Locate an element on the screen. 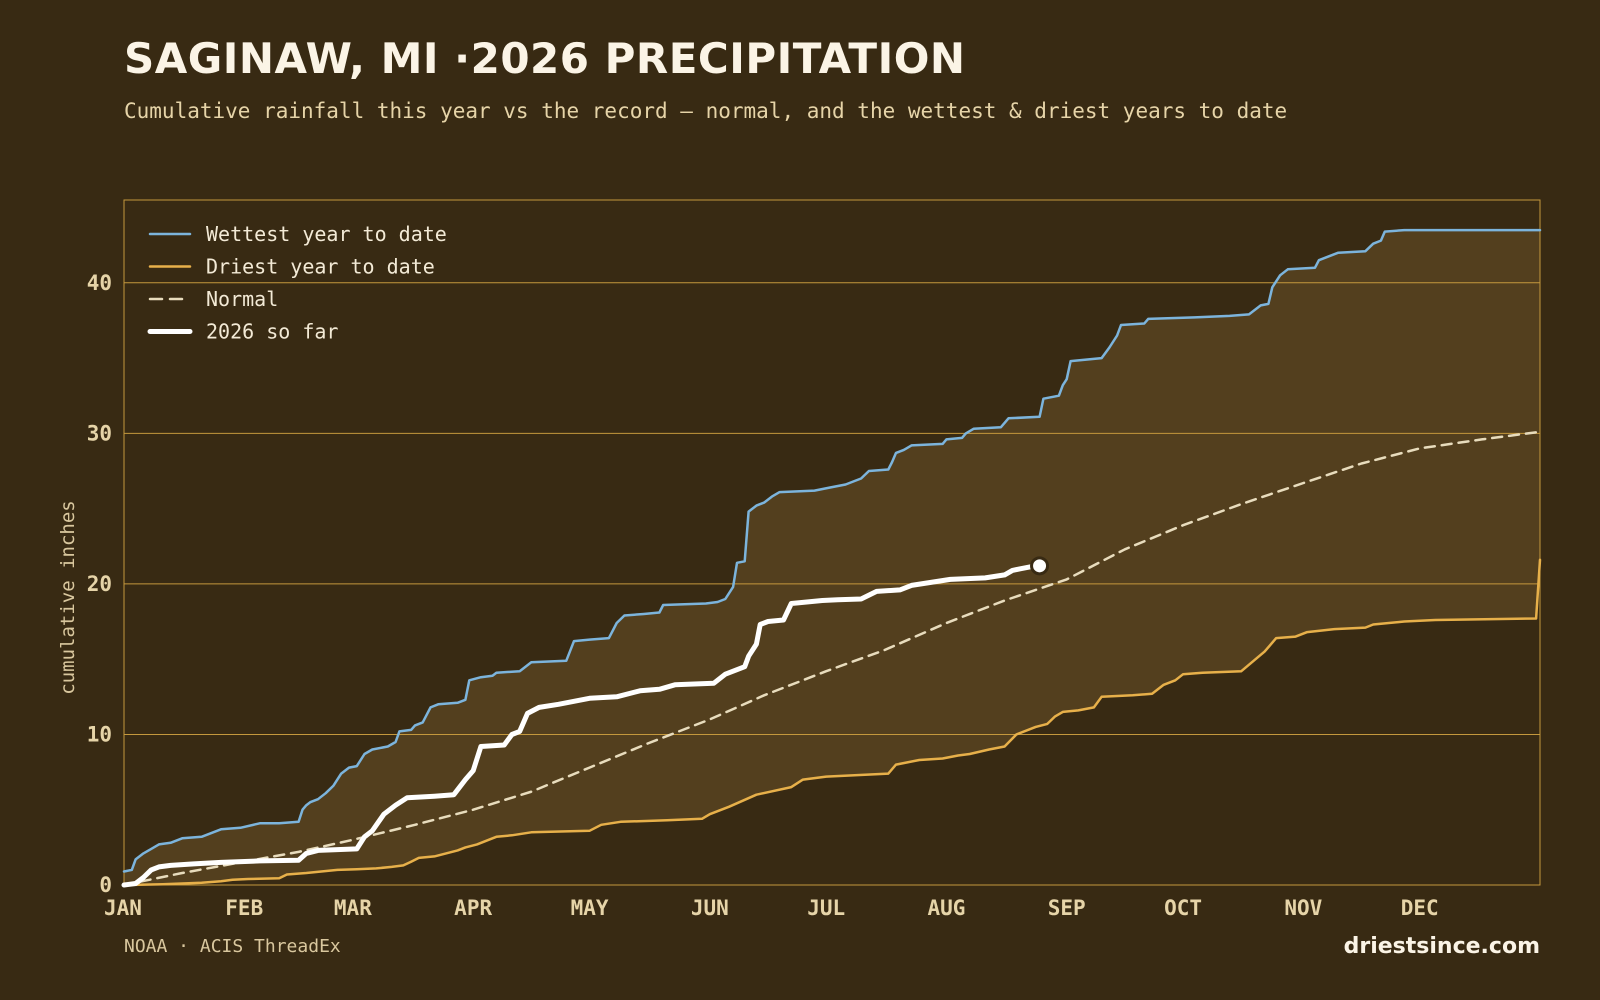 The width and height of the screenshot is (1600, 1000). x-tick-feb: FEB is located at coordinates (244, 908).